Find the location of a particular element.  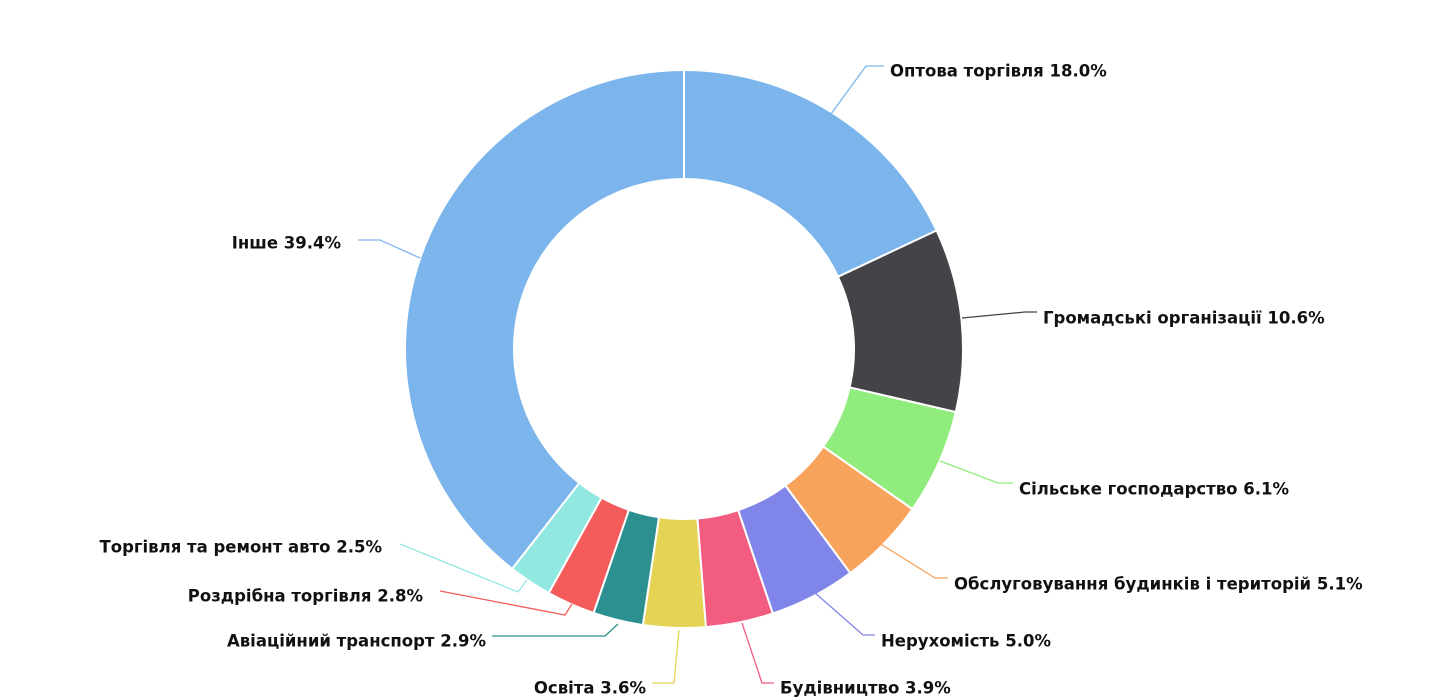

slice-label-9: Торгівля та ремонт авто 2.5% is located at coordinates (241, 547).